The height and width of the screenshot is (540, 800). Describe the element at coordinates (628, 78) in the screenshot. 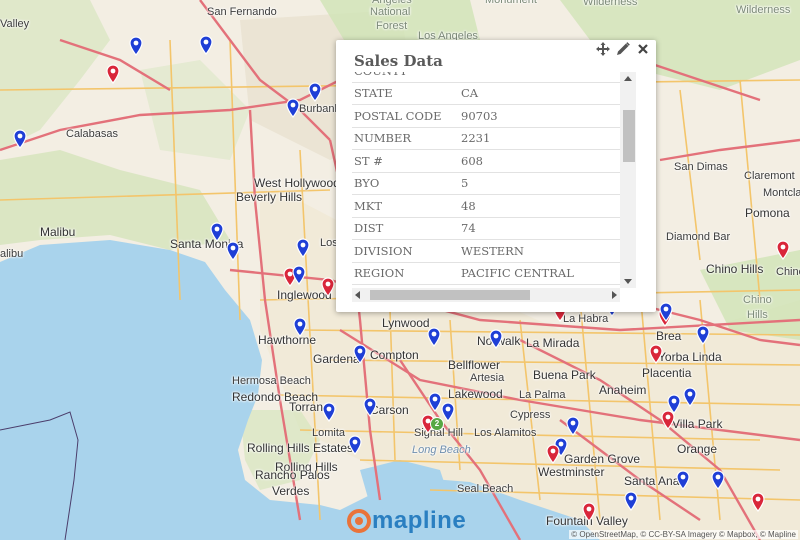

I see `scroll-up-arrow-icon` at that location.